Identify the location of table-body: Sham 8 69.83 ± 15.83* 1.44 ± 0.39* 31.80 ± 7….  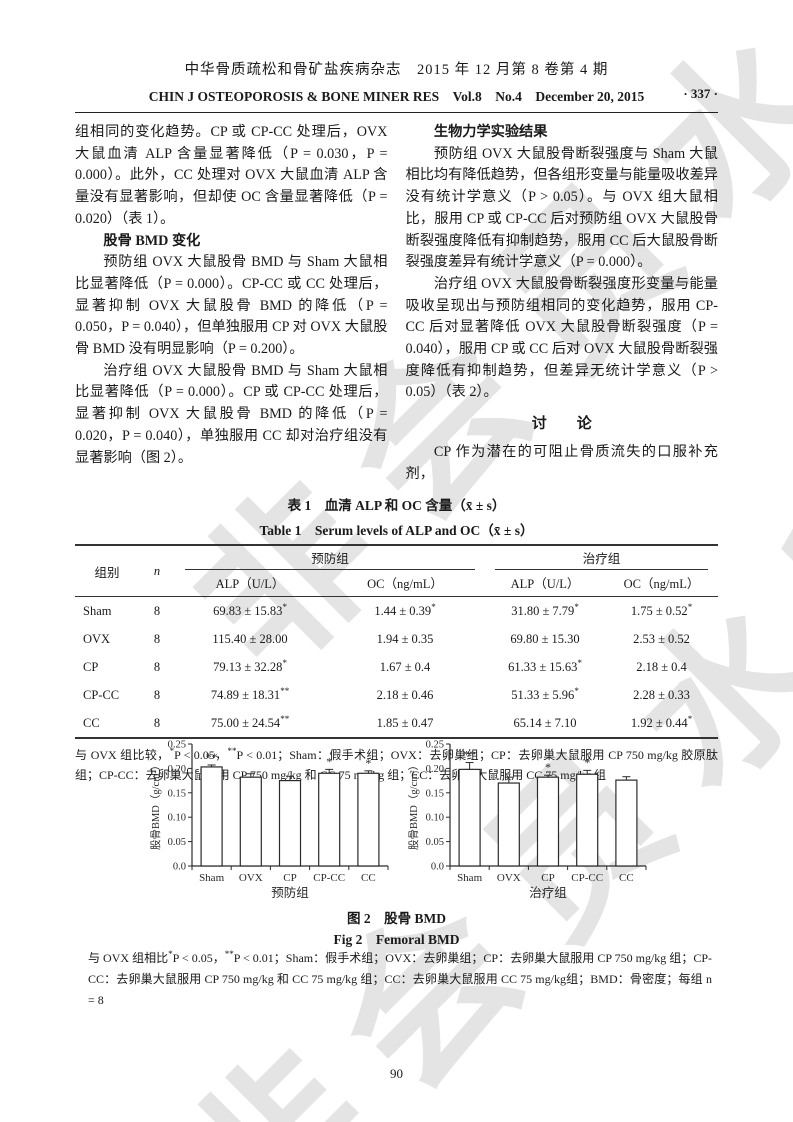
(396, 668).